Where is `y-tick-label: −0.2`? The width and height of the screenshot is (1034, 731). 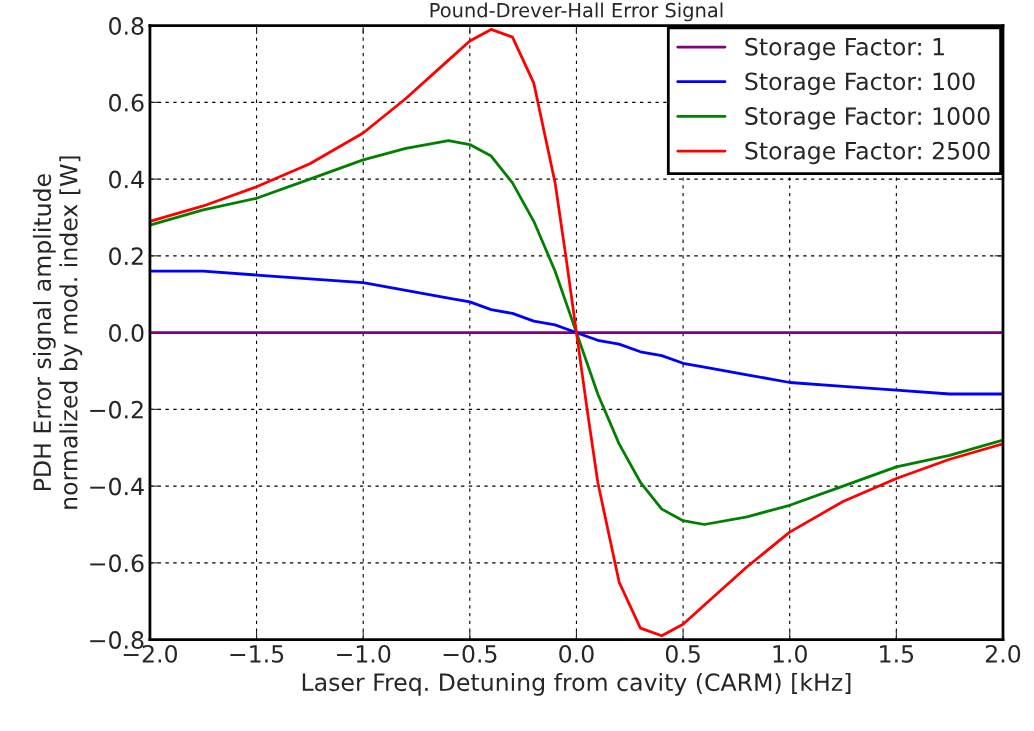 y-tick-label: −0.2 is located at coordinates (116, 409).